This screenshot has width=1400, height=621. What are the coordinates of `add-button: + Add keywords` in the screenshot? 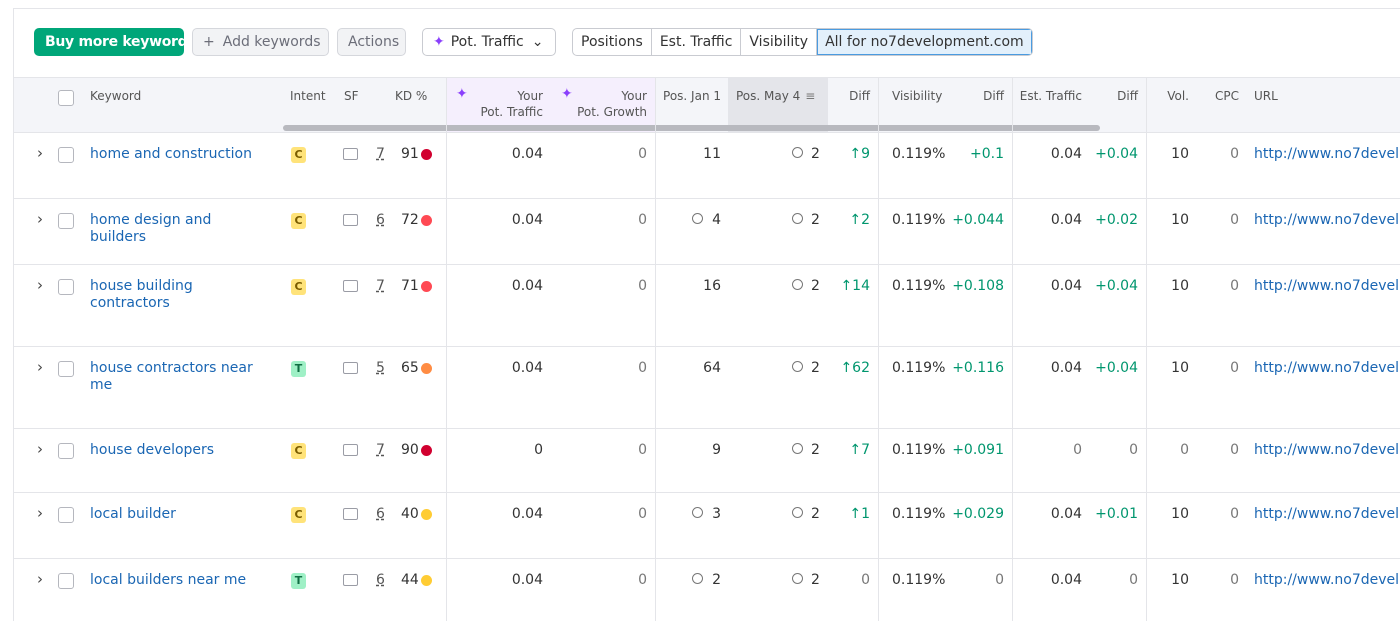 It's located at (260, 42).